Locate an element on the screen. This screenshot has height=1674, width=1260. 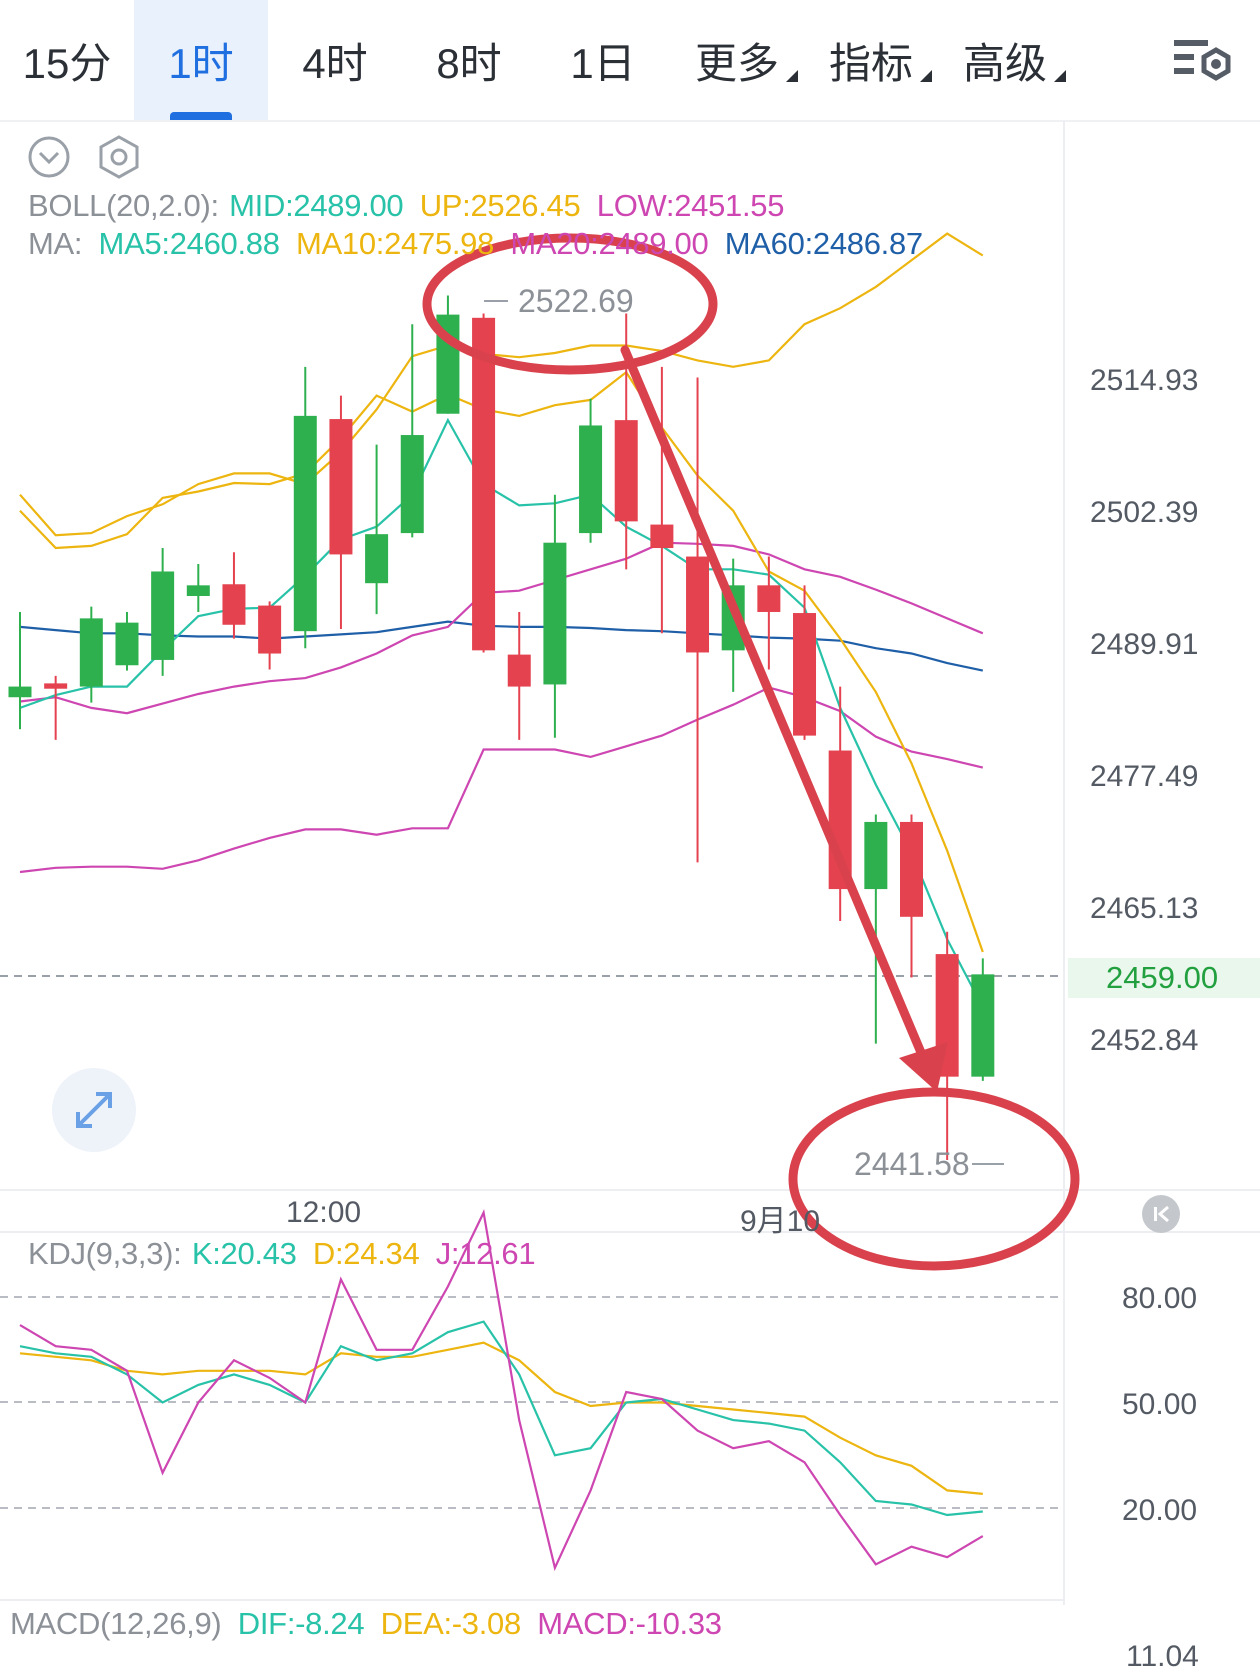
collapse-chevron-icon is located at coordinates (49, 159).